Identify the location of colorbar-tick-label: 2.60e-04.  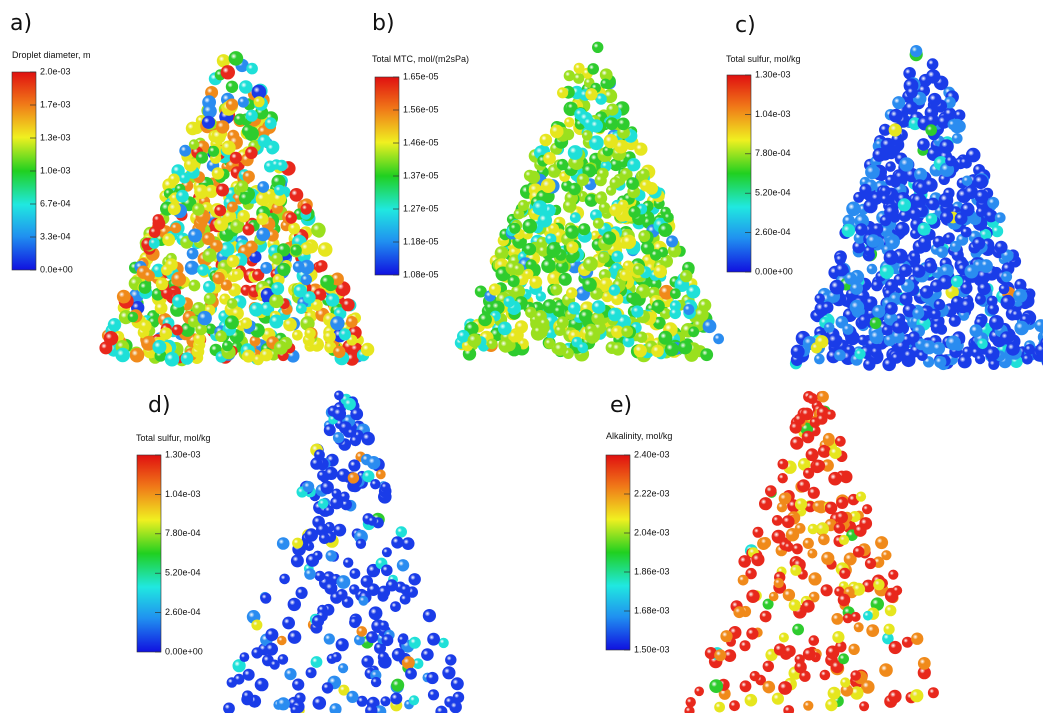
(183, 612).